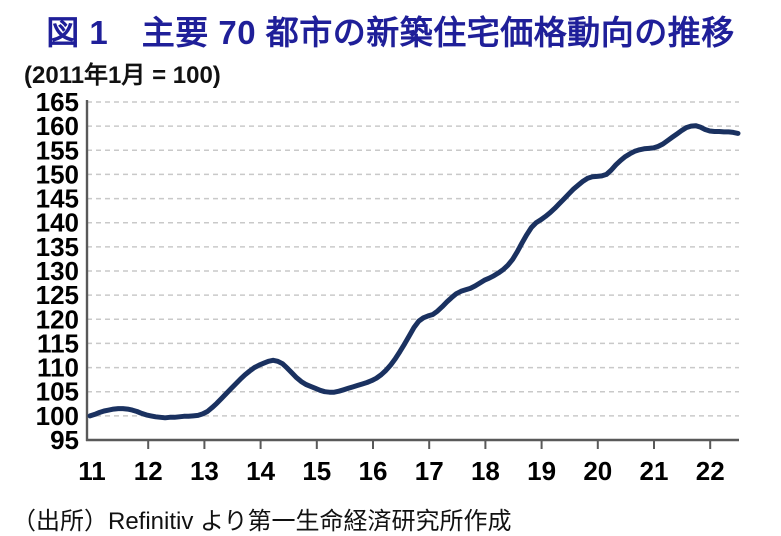 This screenshot has width=781, height=536. What do you see at coordinates (57, 102) in the screenshot?
I see `y-tick-label: 165` at bounding box center [57, 102].